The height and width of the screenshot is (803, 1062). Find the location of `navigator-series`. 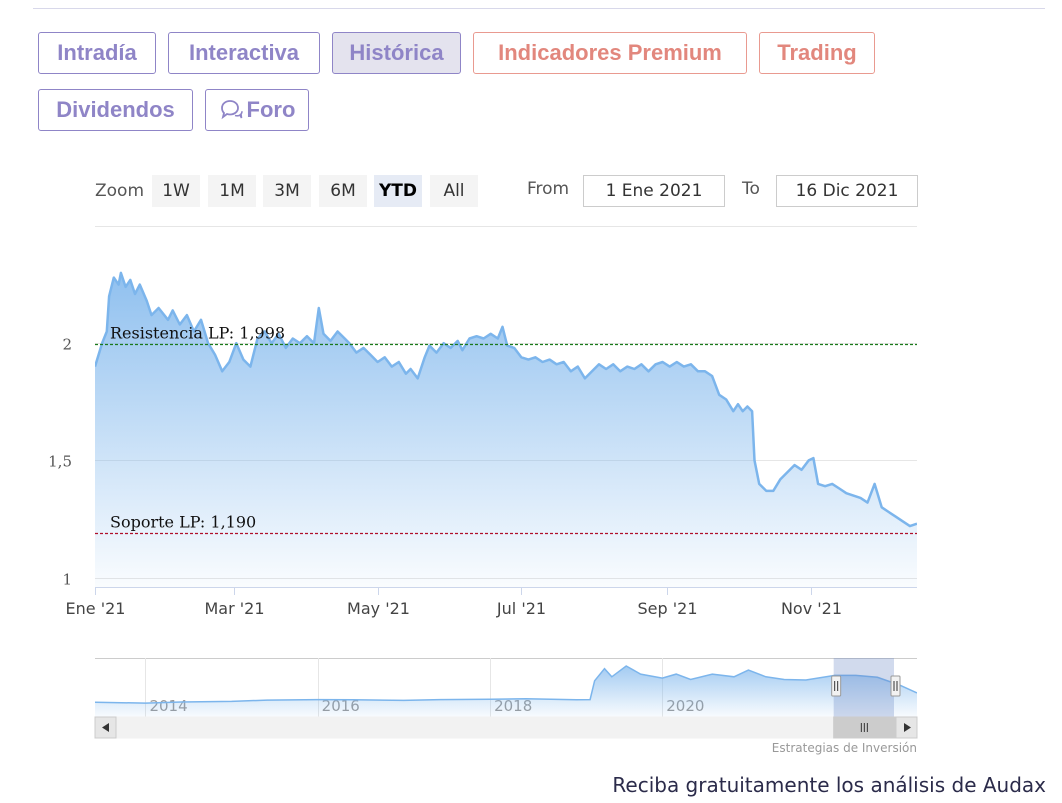

navigator-series is located at coordinates (506, 691).